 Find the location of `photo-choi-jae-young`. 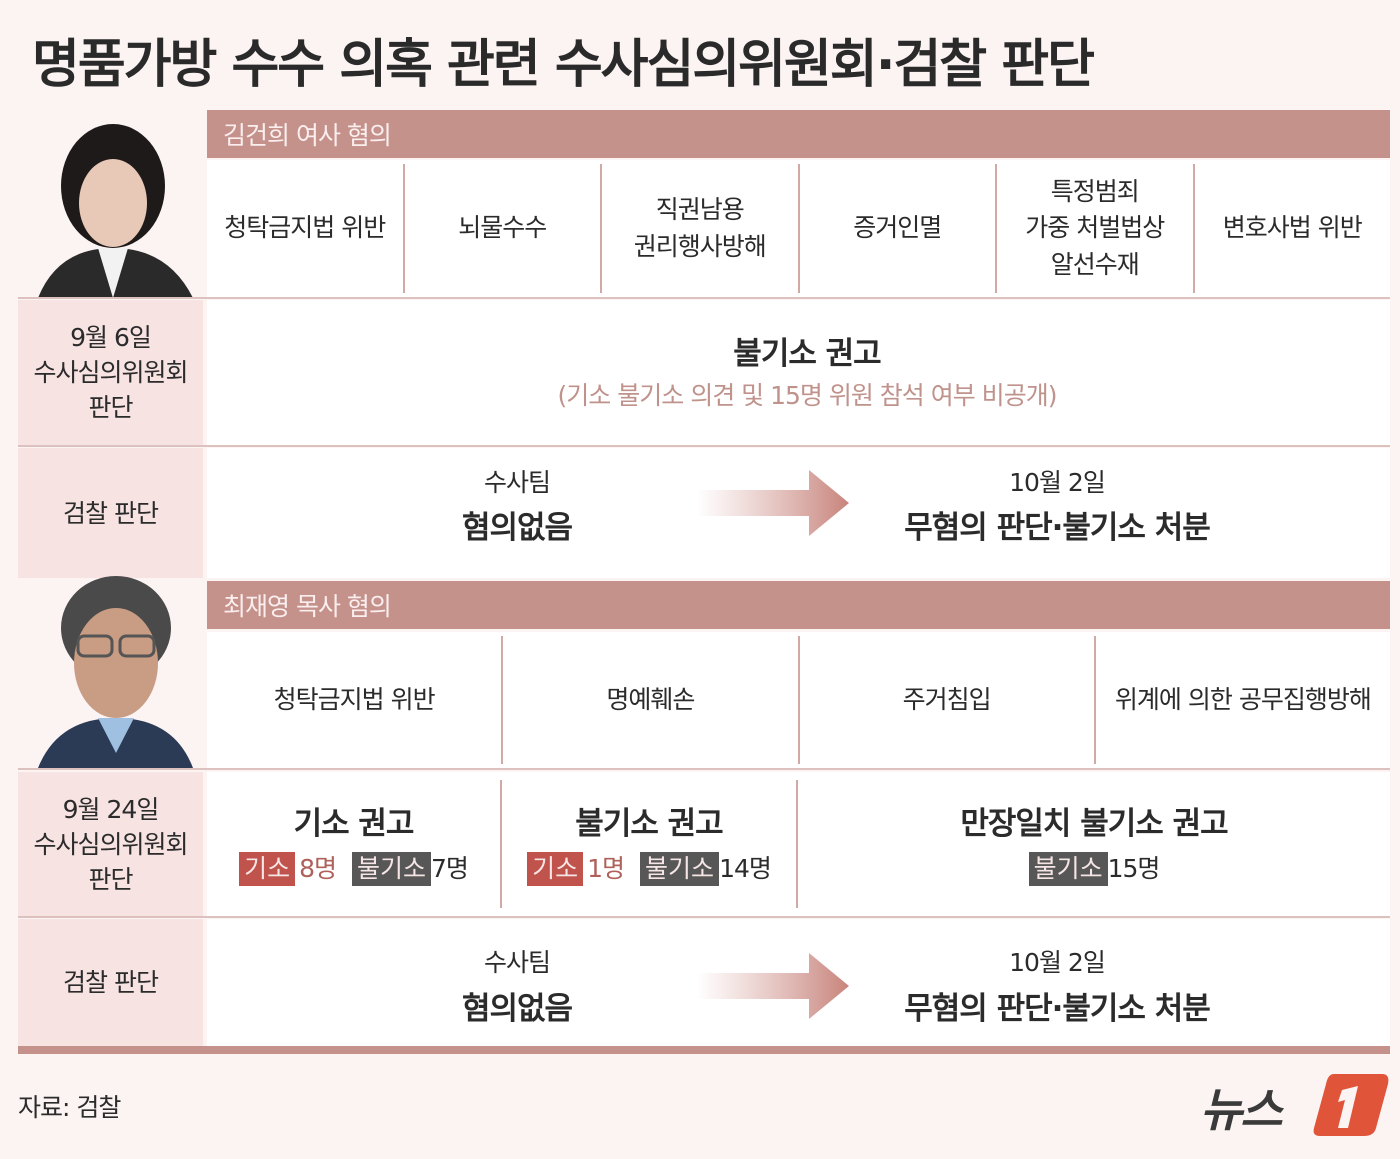

photo-choi-jae-young is located at coordinates (111, 668).